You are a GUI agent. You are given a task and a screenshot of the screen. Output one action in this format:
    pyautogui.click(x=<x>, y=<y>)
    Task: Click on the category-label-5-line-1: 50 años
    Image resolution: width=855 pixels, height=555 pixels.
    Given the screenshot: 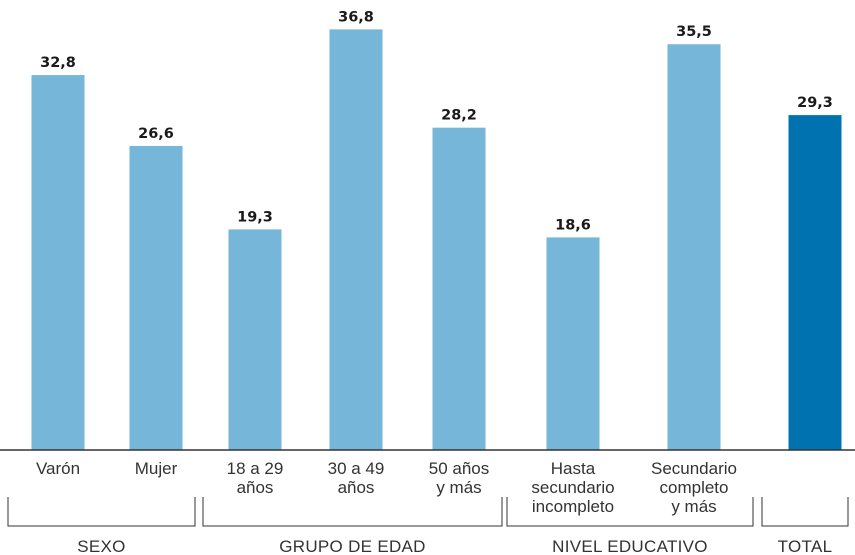 What is the action you would take?
    pyautogui.click(x=459, y=468)
    